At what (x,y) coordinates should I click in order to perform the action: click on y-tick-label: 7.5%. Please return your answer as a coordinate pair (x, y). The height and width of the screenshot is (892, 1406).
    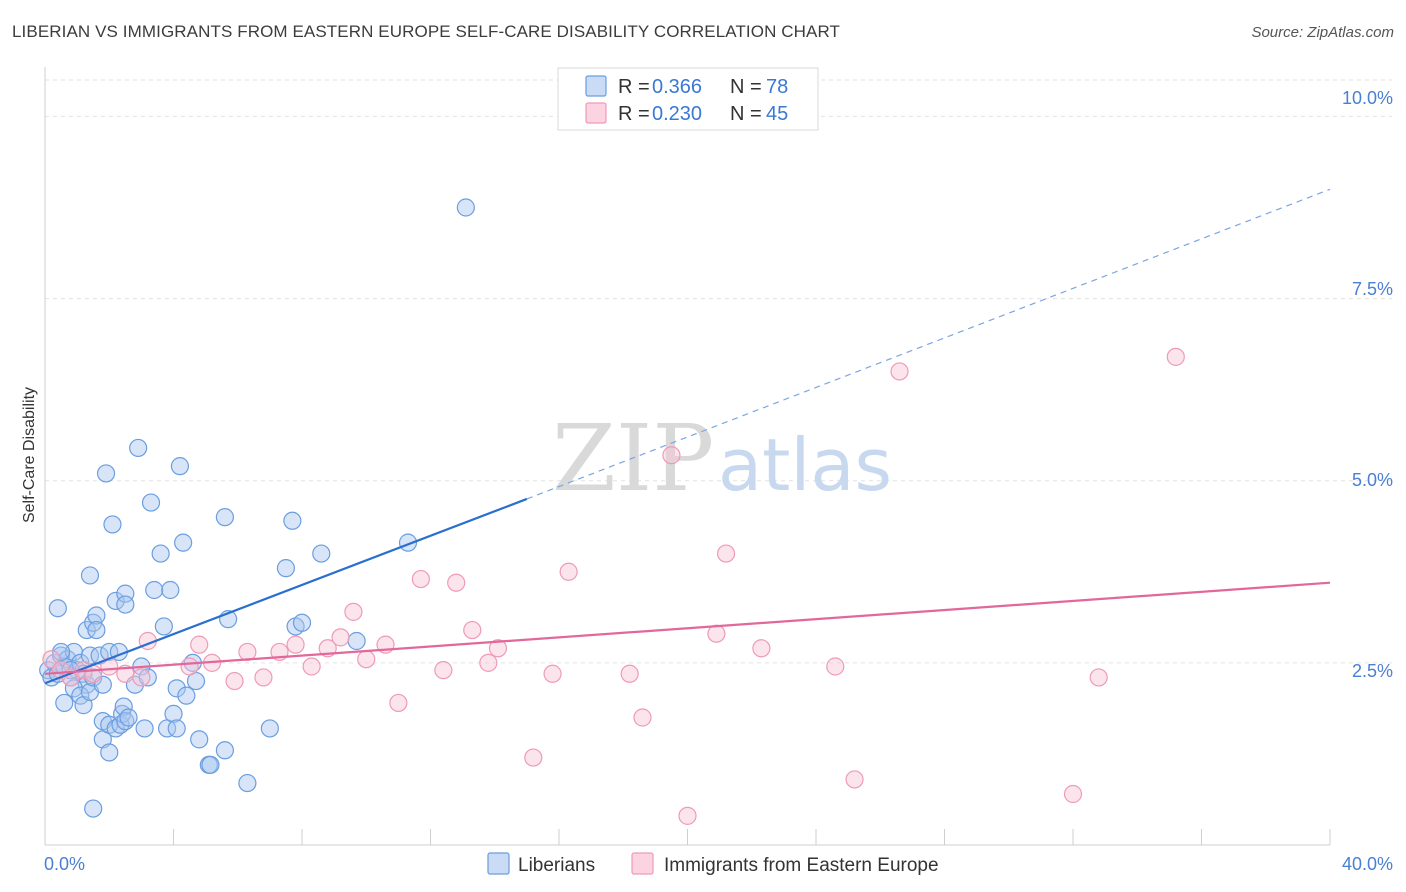
    Looking at the image, I should click on (1372, 289).